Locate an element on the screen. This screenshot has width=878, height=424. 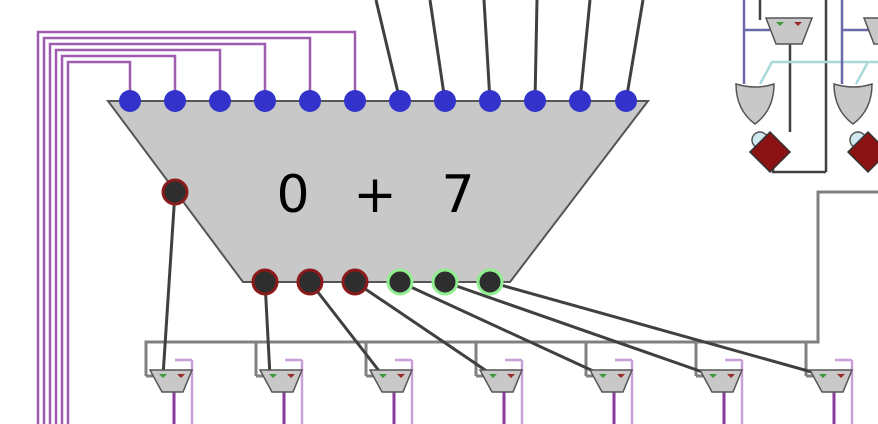
output-pins is located at coordinates (377, 282).